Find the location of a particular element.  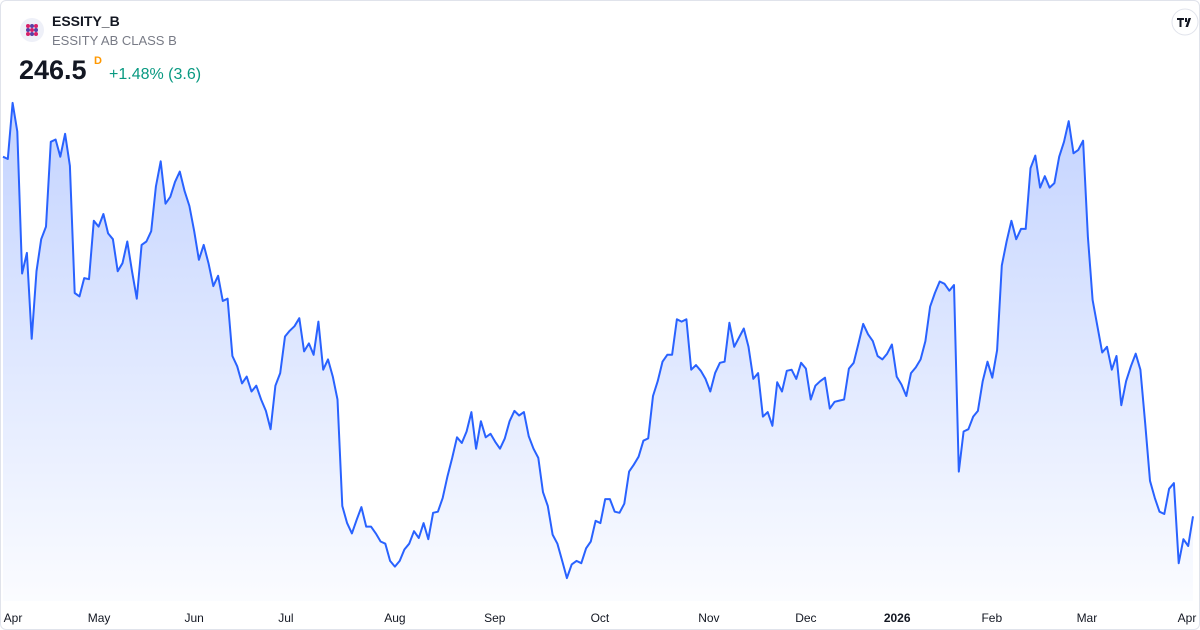

interval: D is located at coordinates (98, 61).